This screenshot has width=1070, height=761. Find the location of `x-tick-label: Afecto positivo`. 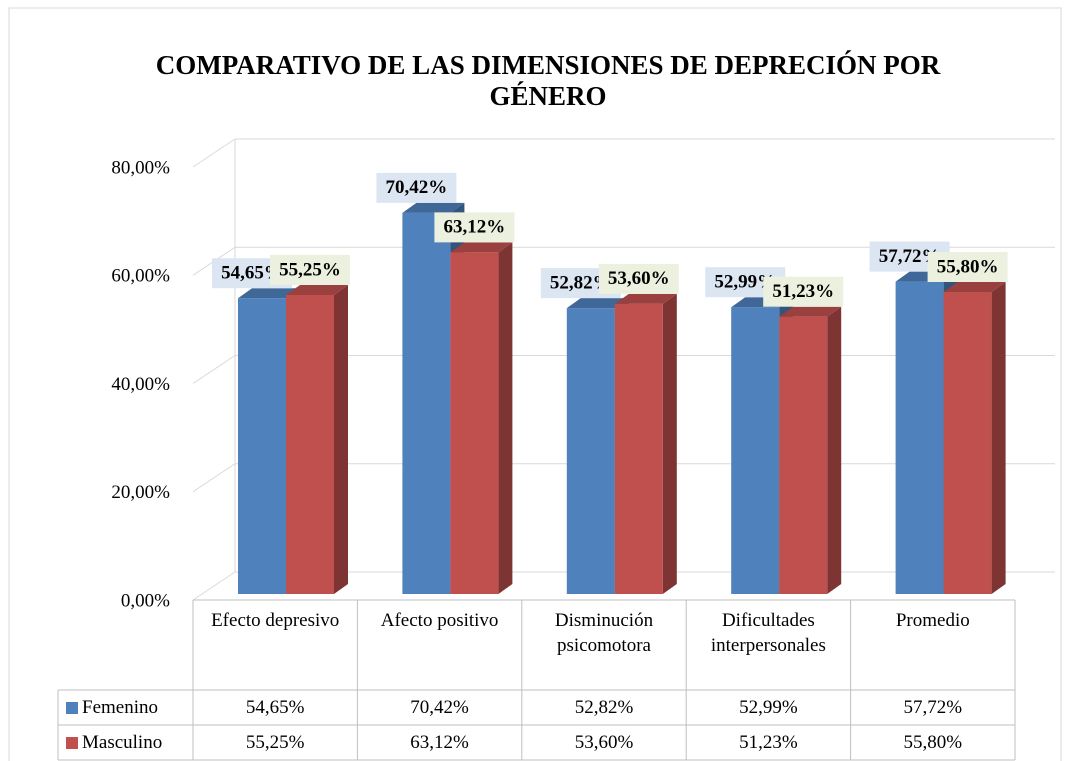

x-tick-label: Afecto positivo is located at coordinates (439, 620).